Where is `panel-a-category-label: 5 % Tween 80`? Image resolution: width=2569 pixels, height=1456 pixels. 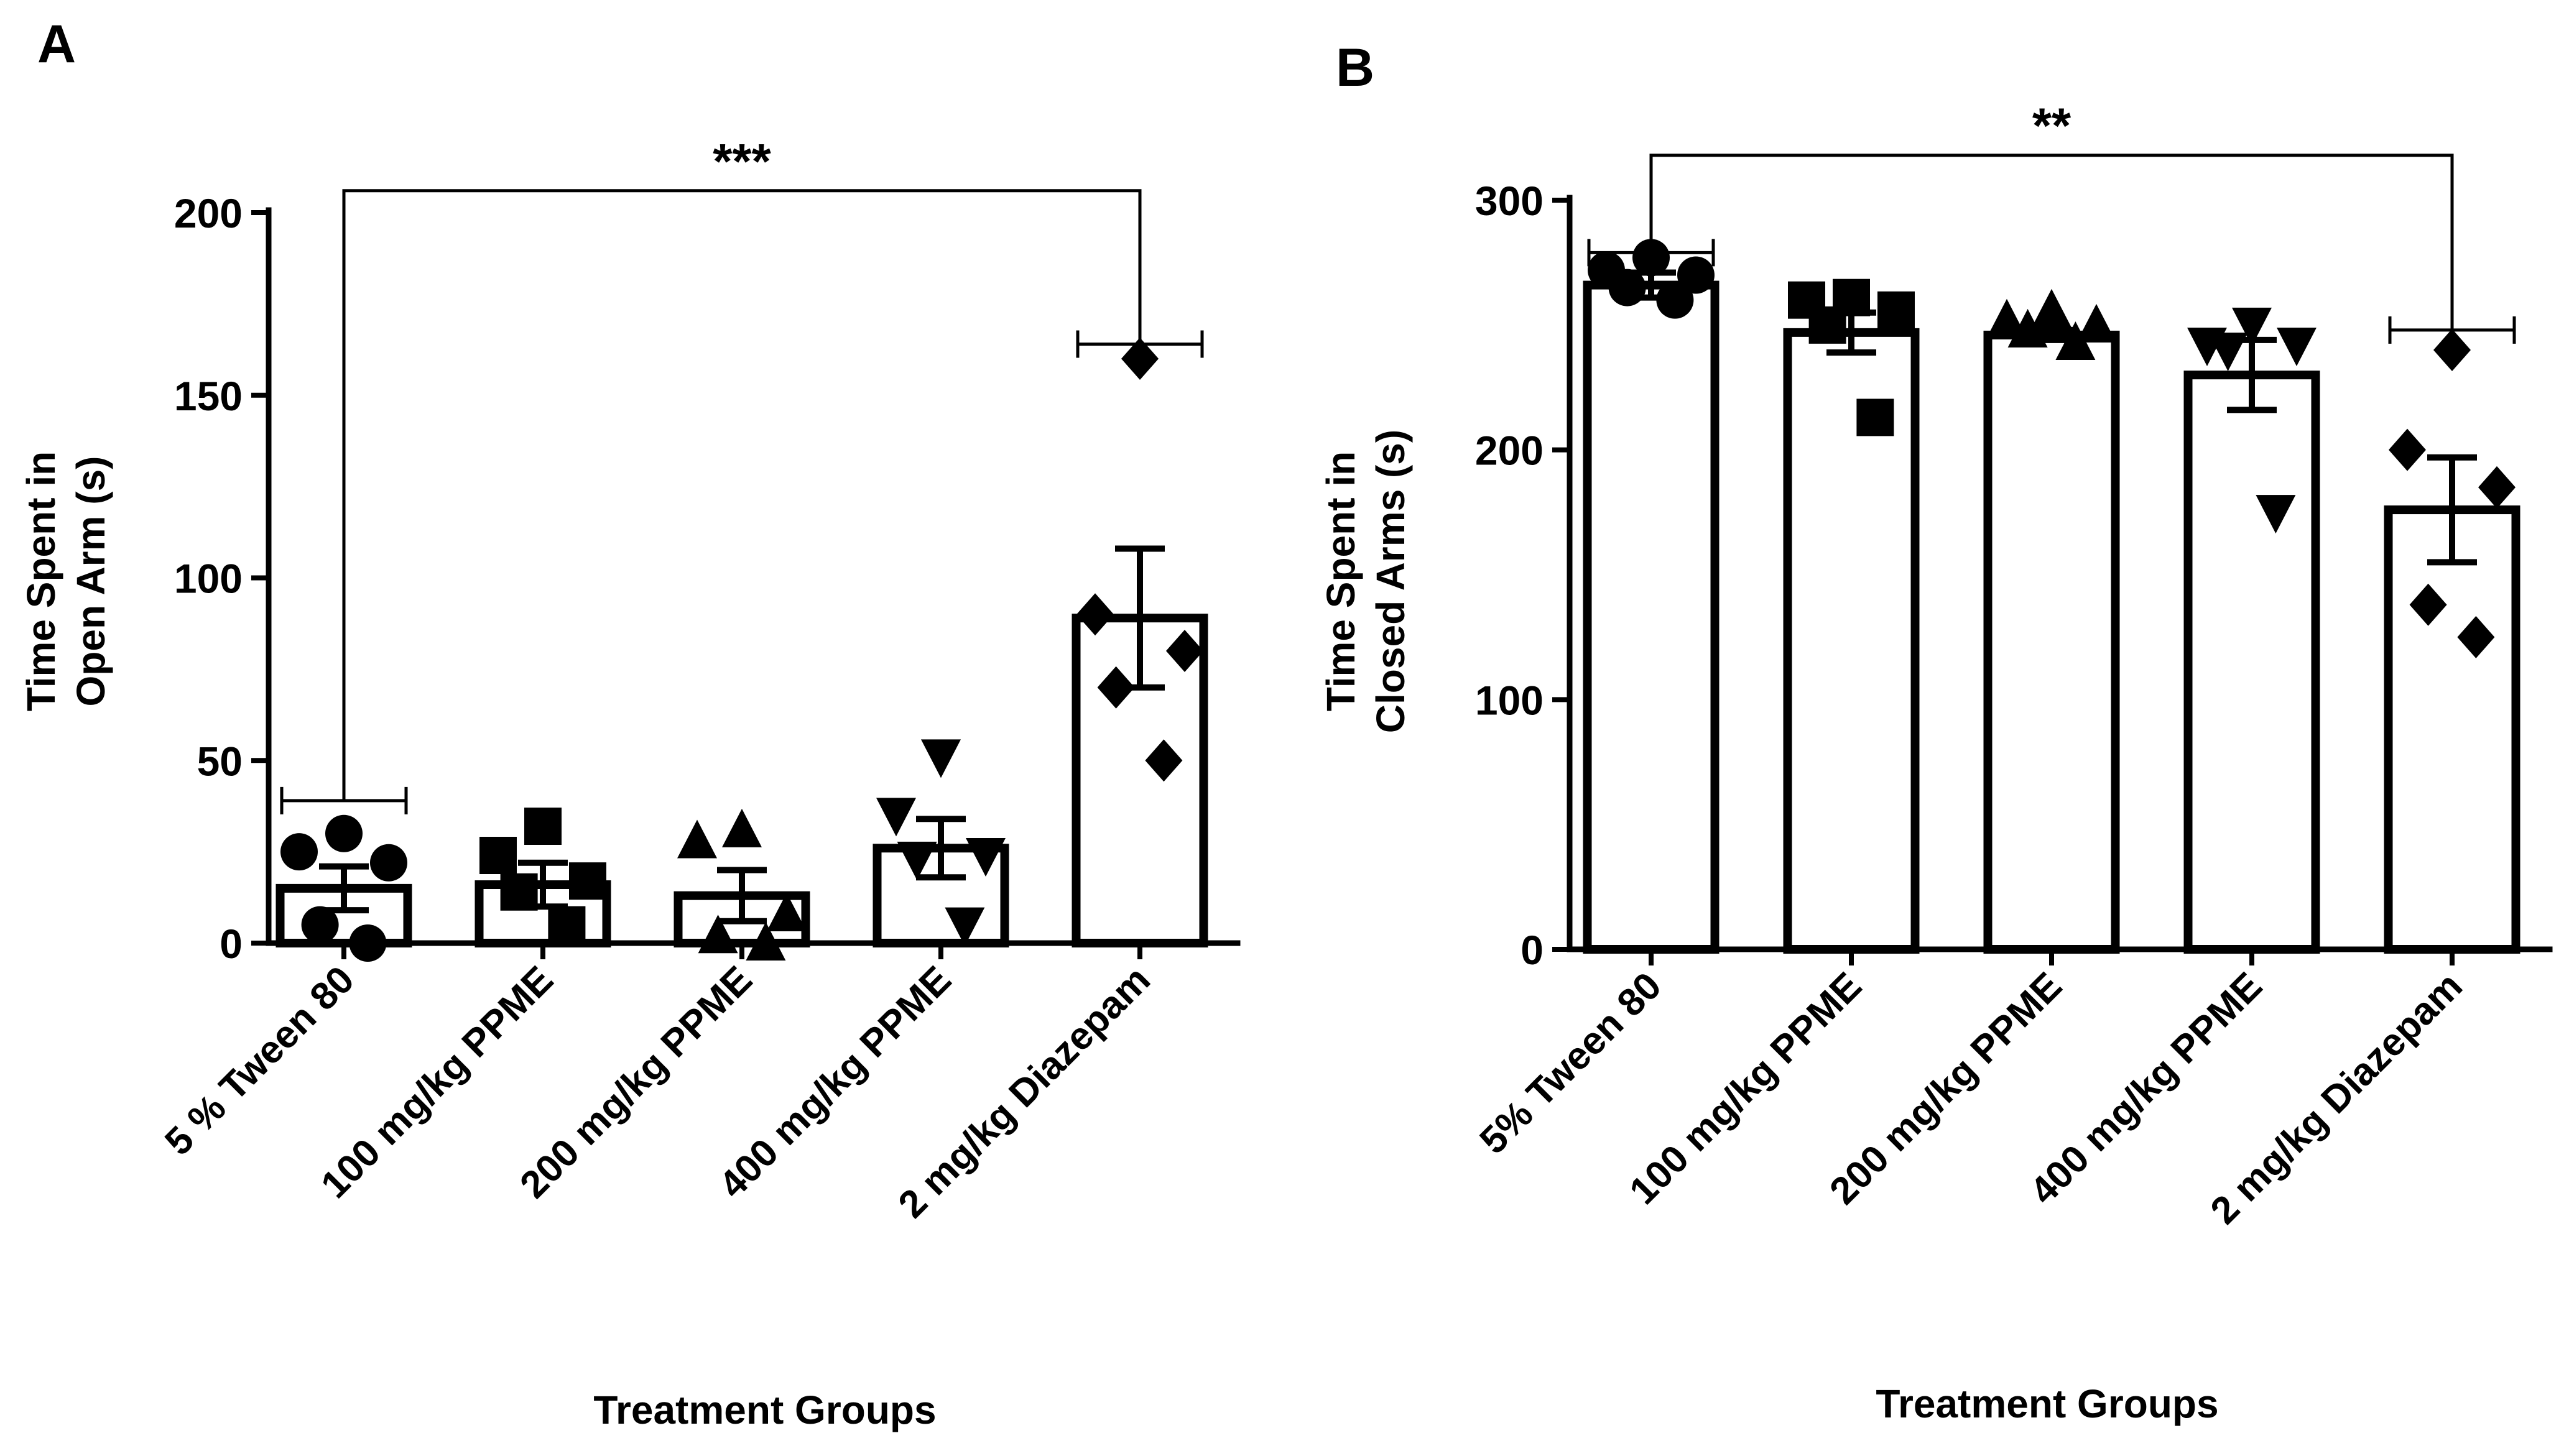
panel-a-category-label: 5 % Tween 80 is located at coordinates (260, 1061).